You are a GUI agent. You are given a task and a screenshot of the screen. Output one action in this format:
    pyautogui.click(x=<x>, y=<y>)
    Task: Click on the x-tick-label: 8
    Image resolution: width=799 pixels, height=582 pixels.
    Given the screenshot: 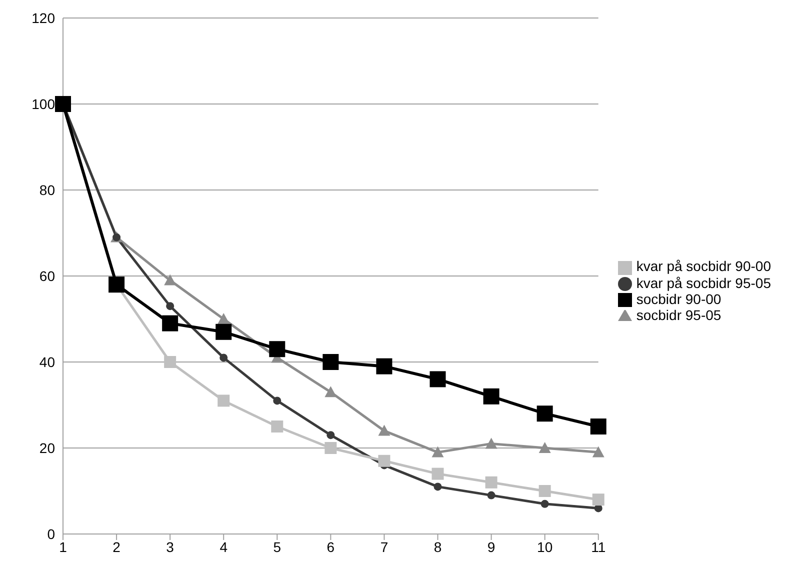 What is the action you would take?
    pyautogui.click(x=438, y=546)
    